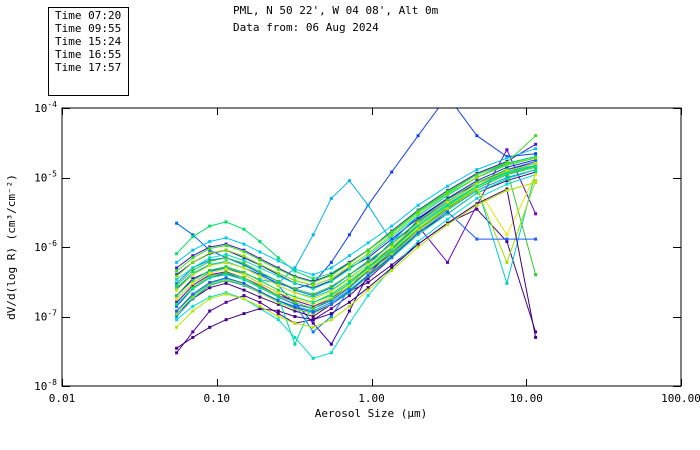  What do you see at coordinates (88, 28) in the screenshot?
I see `legend-entry-label: Time 09:55` at bounding box center [88, 28].